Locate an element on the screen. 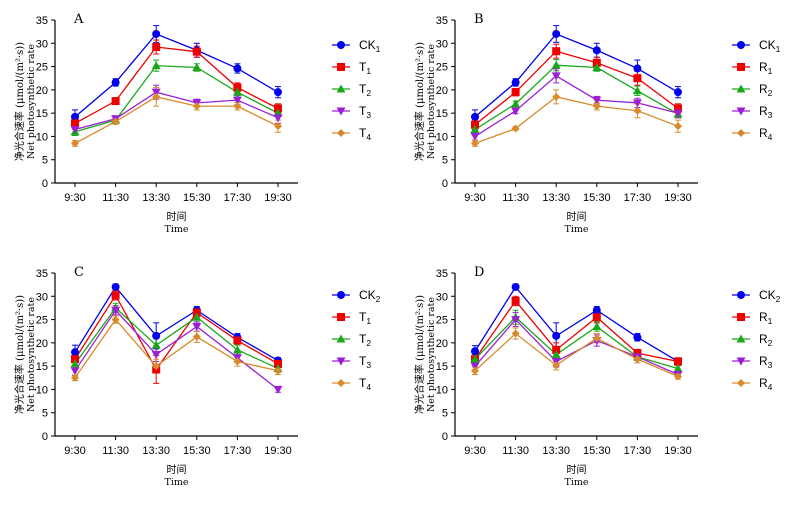  x-tick-label: 11:30 is located at coordinates (115, 198).